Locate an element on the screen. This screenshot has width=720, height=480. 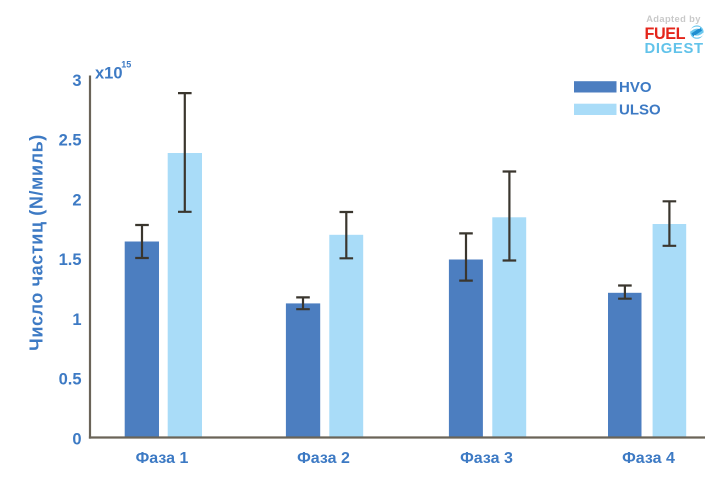
svg-text: x10 is located at coordinates (109, 73).